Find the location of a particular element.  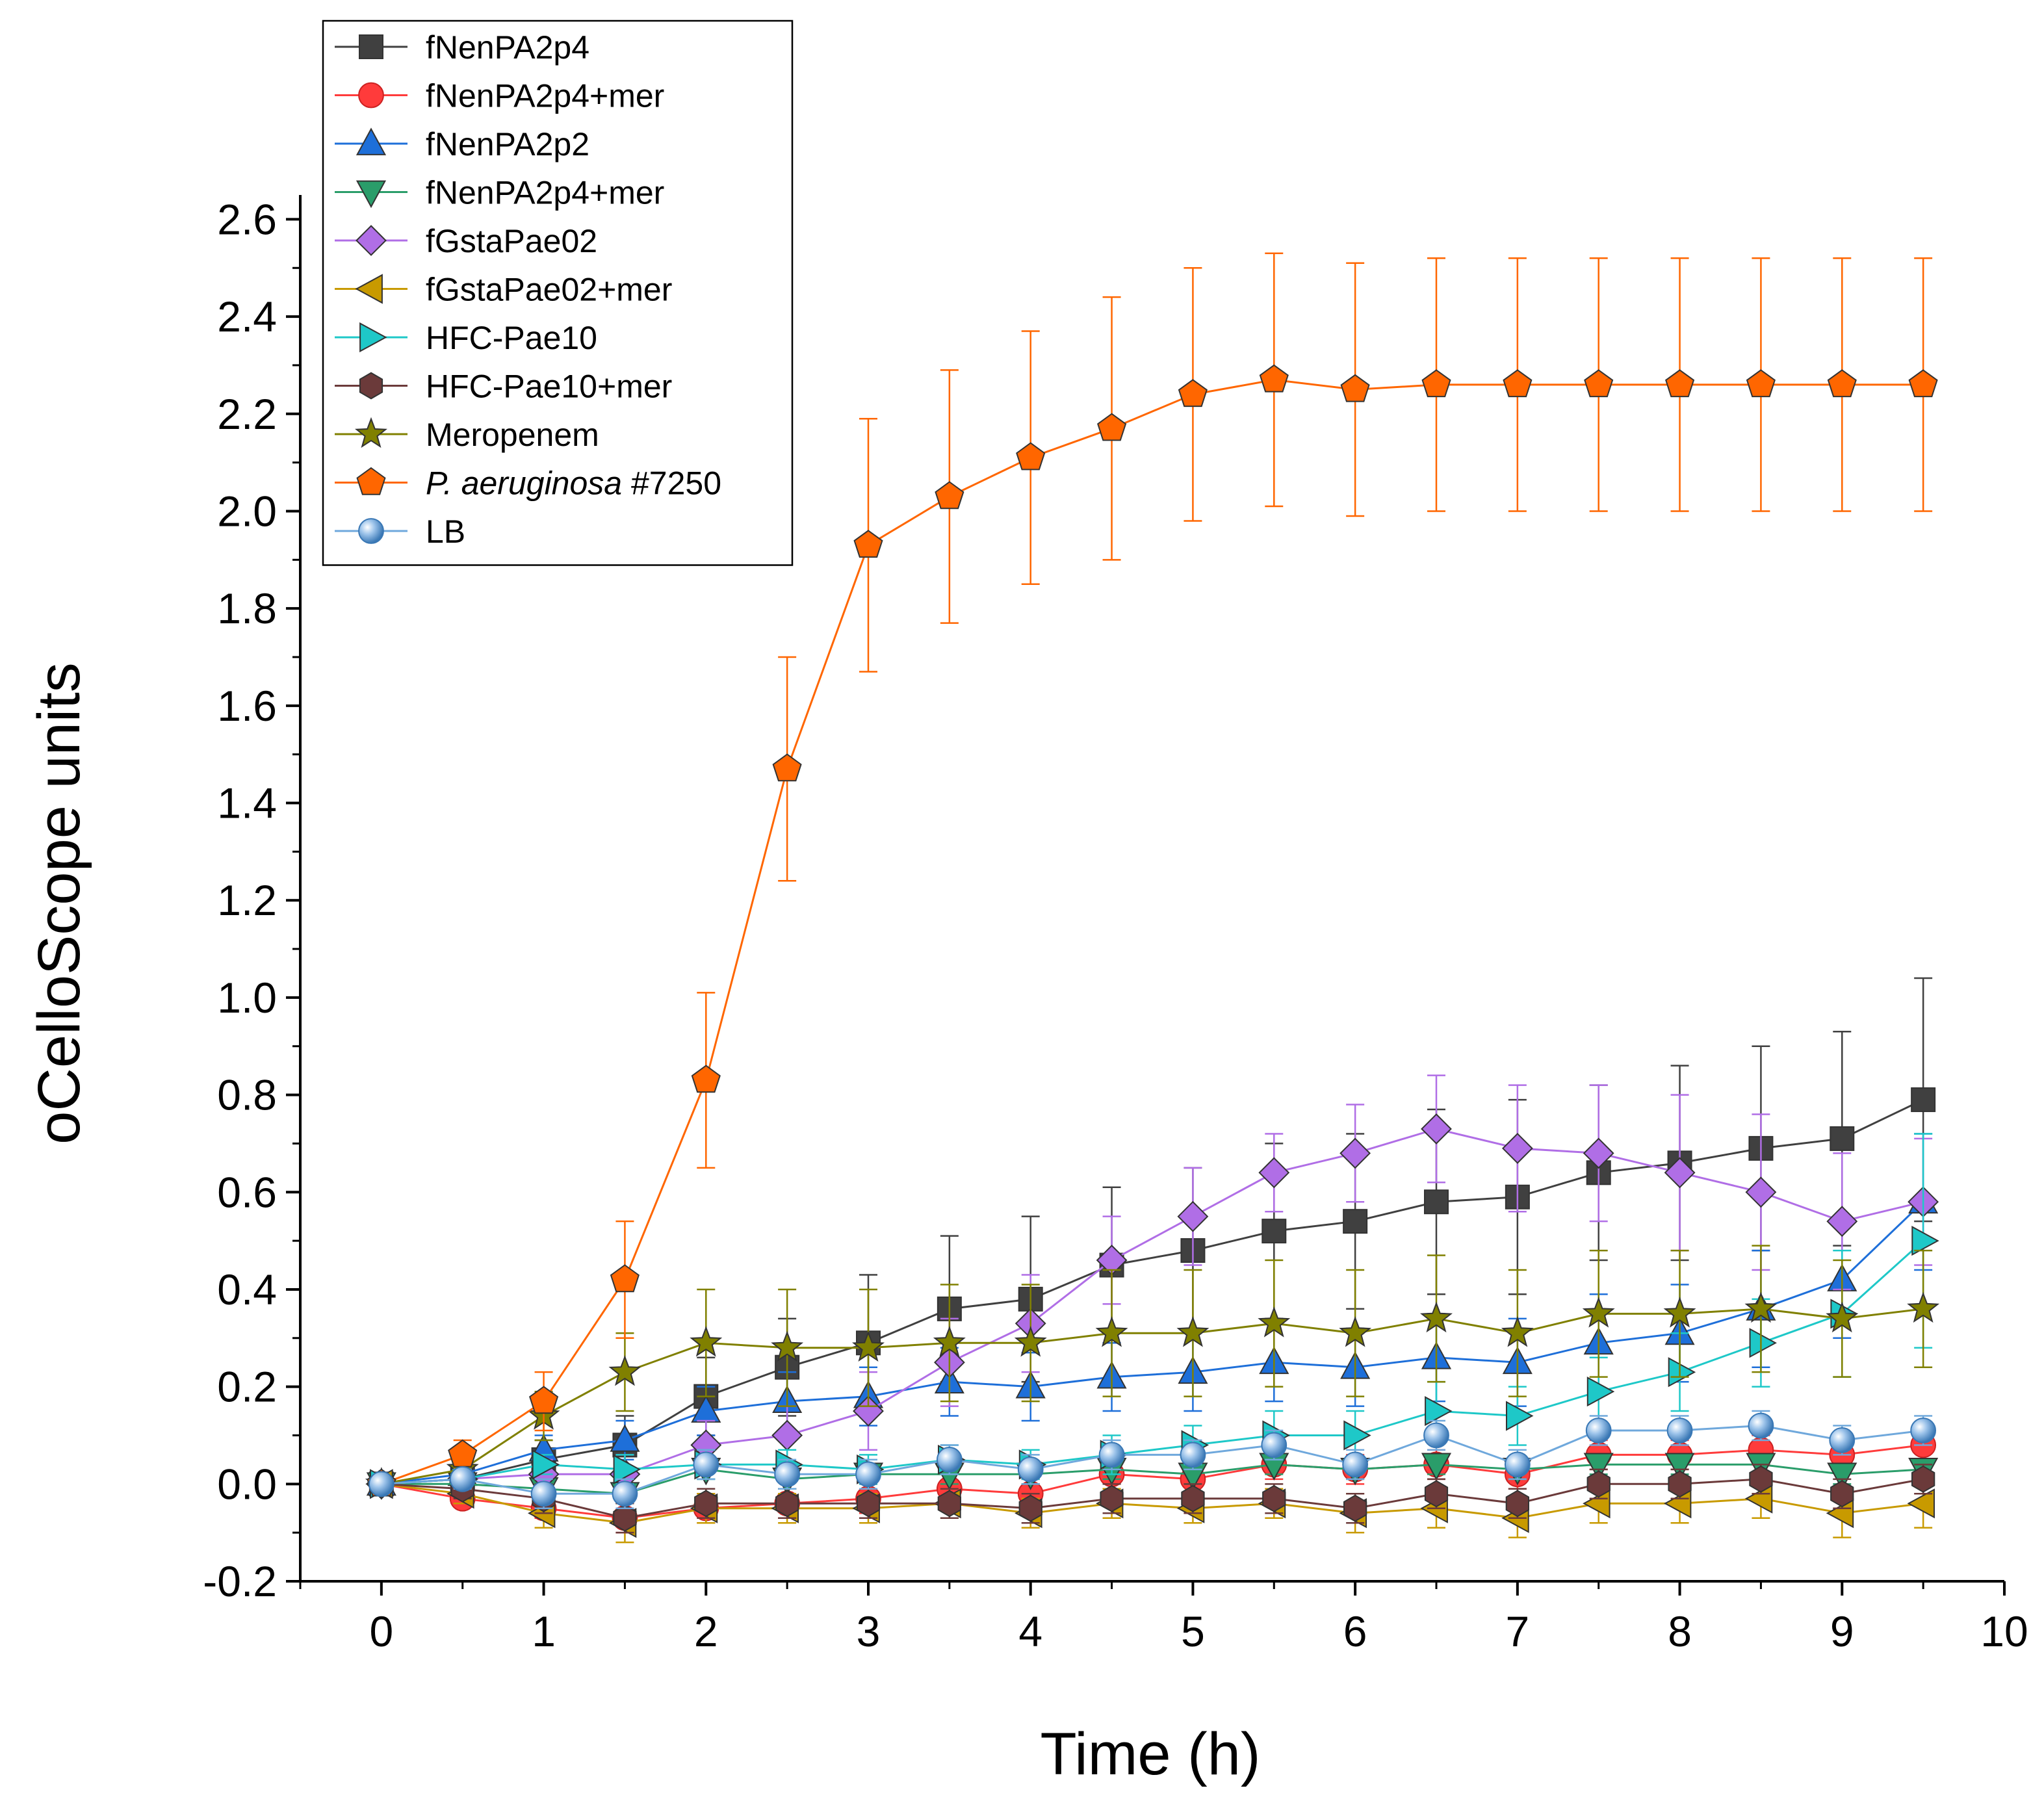

legend-label: Meropenem is located at coordinates (512, 435).